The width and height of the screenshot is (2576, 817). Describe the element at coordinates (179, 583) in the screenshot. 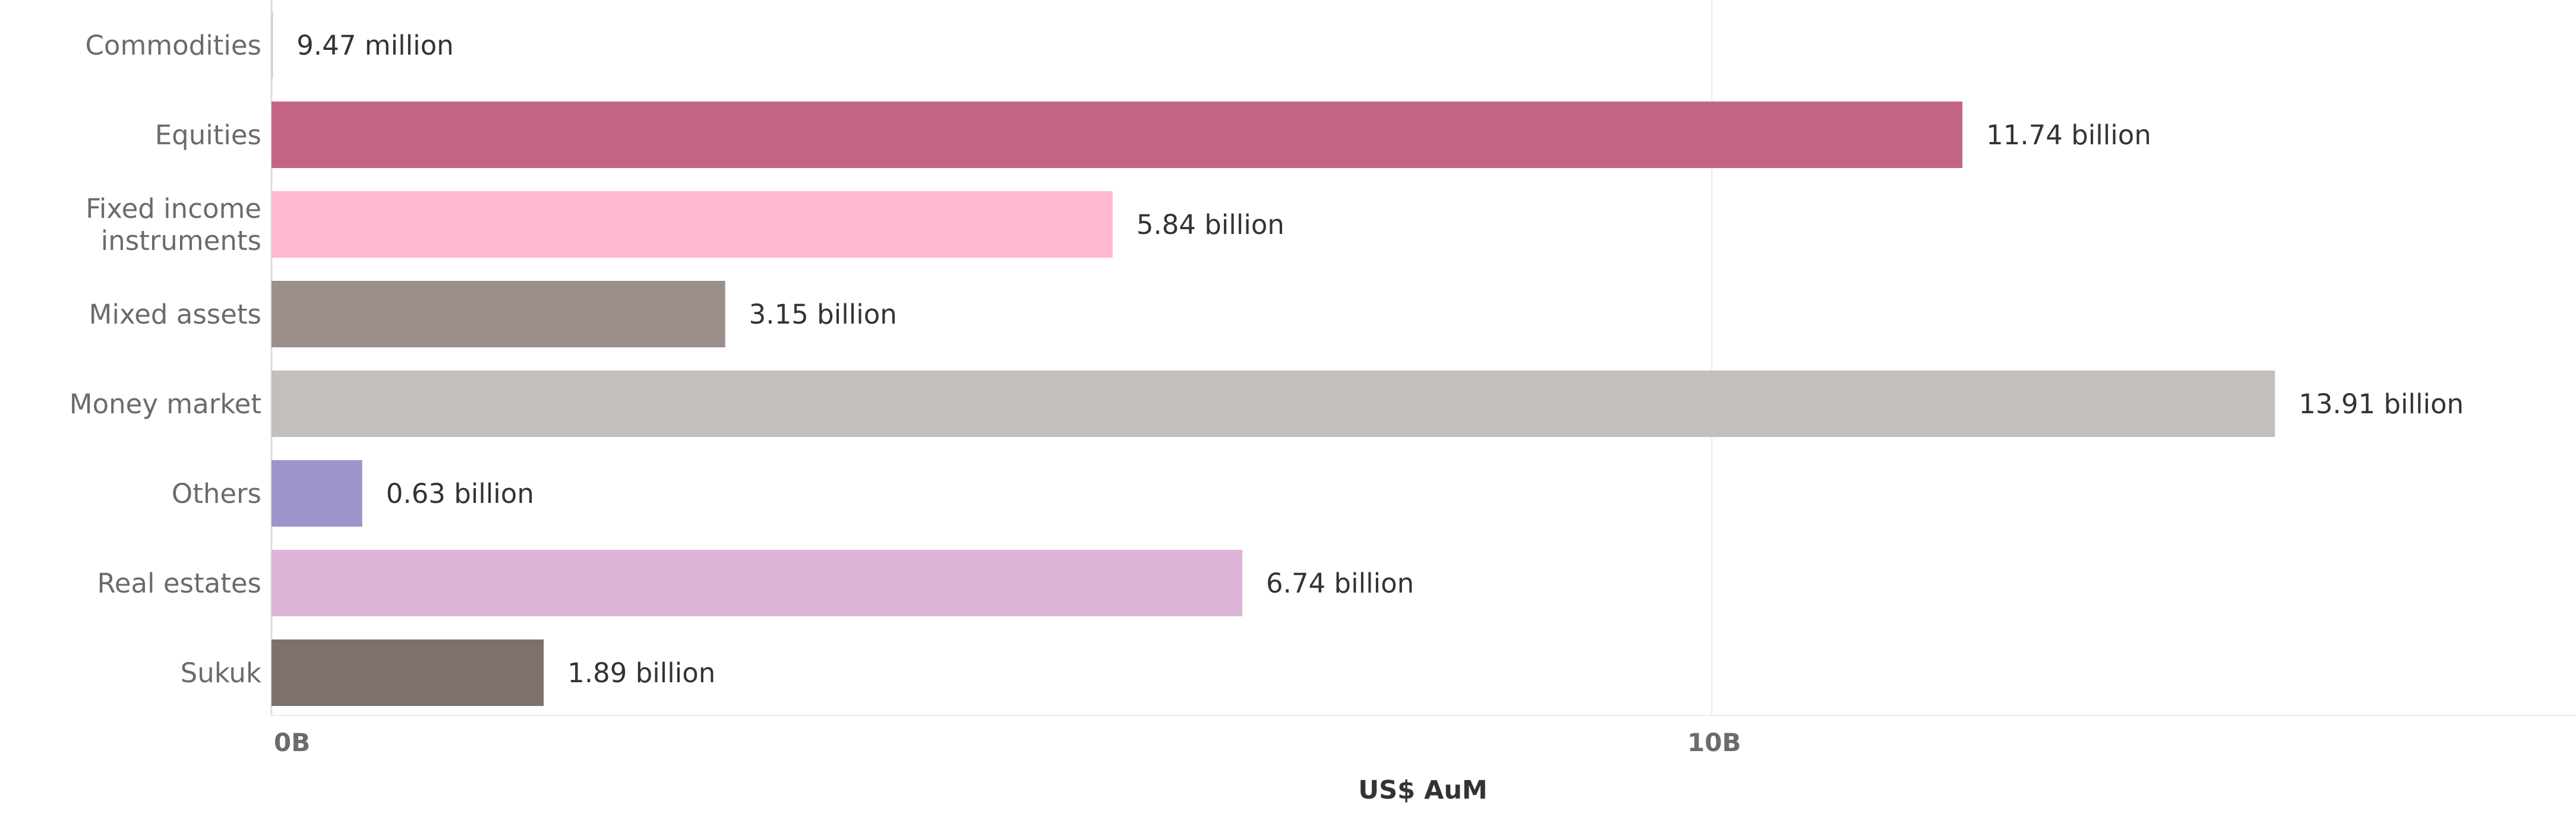

I see `category-label: Real estates` at that location.